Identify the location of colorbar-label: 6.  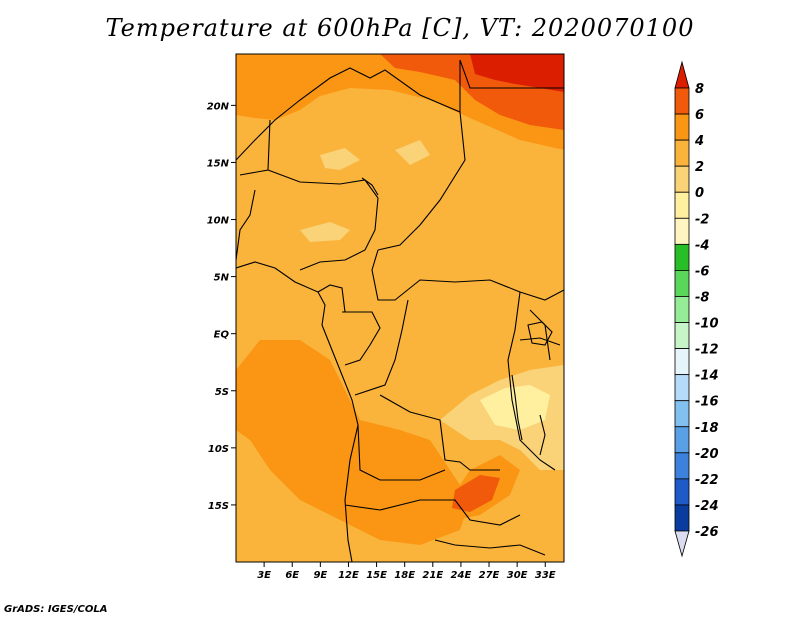
(699, 115).